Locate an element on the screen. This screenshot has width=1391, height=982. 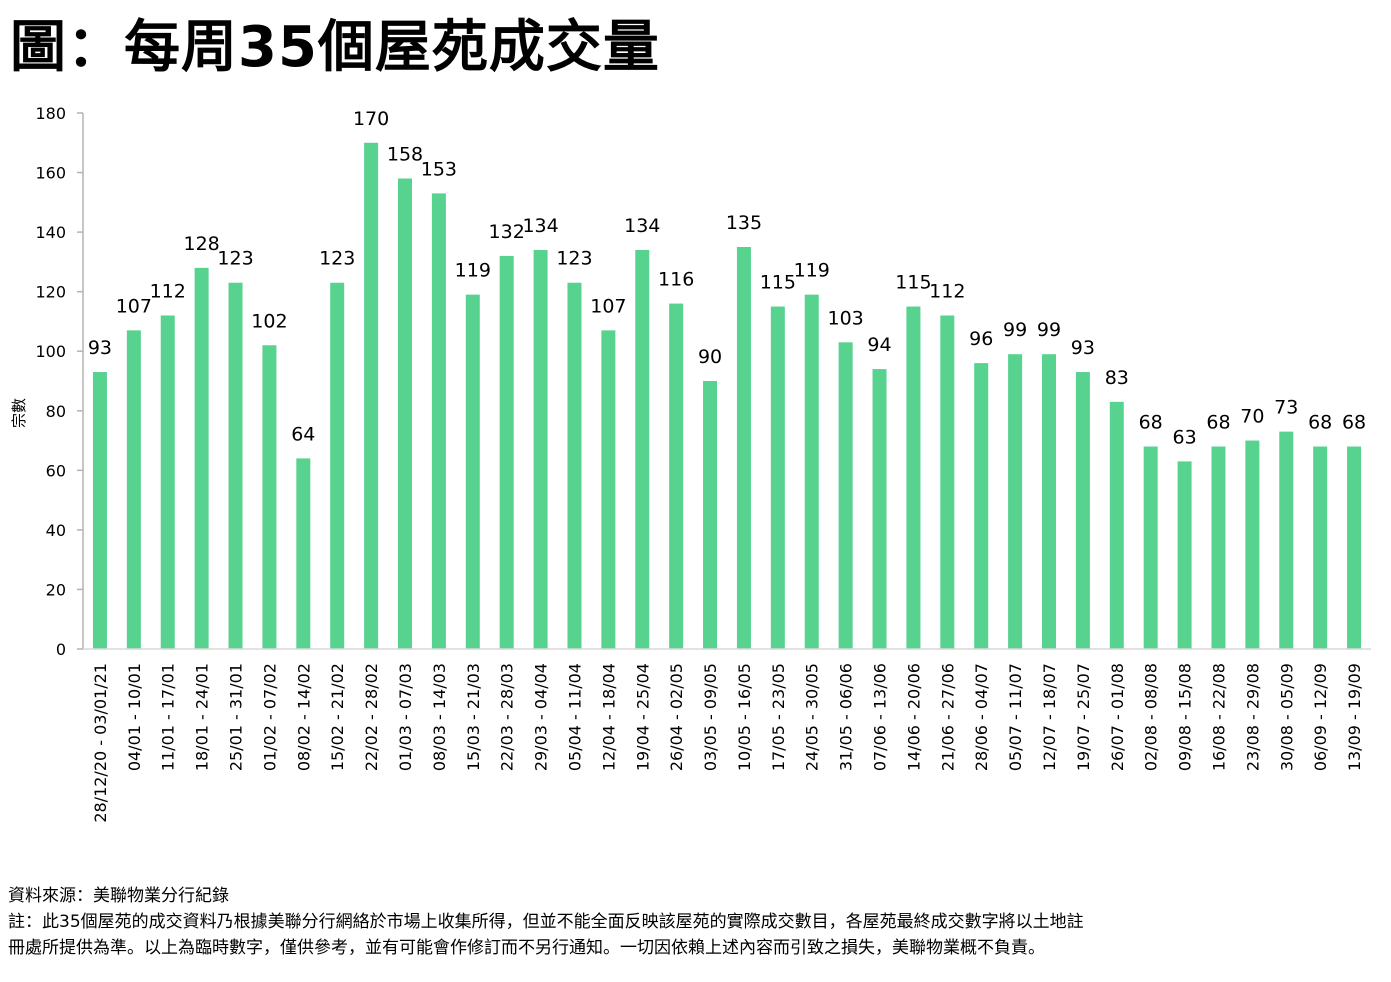
data-label: 134 is located at coordinates (642, 226).